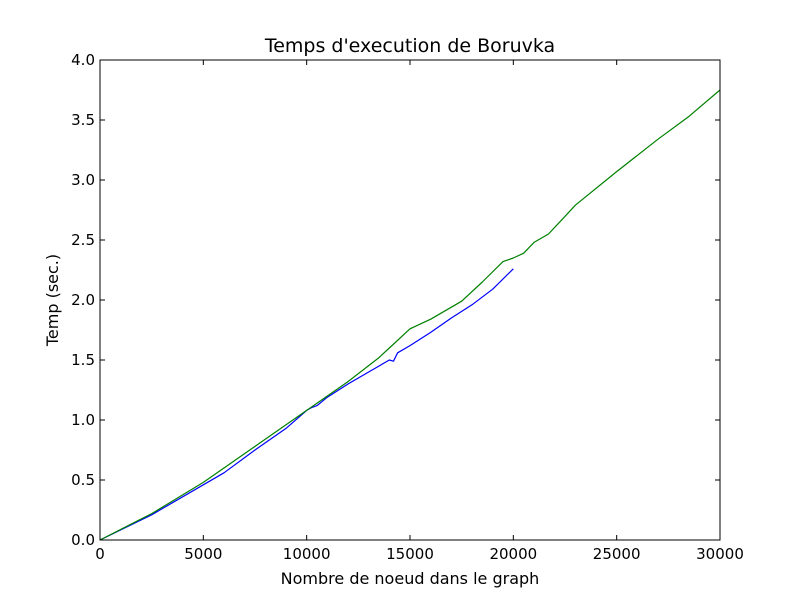  I want to click on x-tick-label: 25000, so click(617, 554).